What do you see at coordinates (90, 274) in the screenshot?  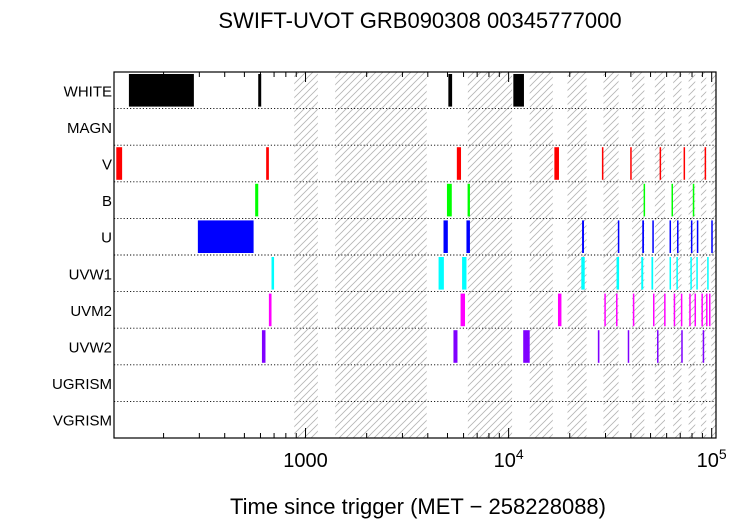 I see `row-label: UVW1` at bounding box center [90, 274].